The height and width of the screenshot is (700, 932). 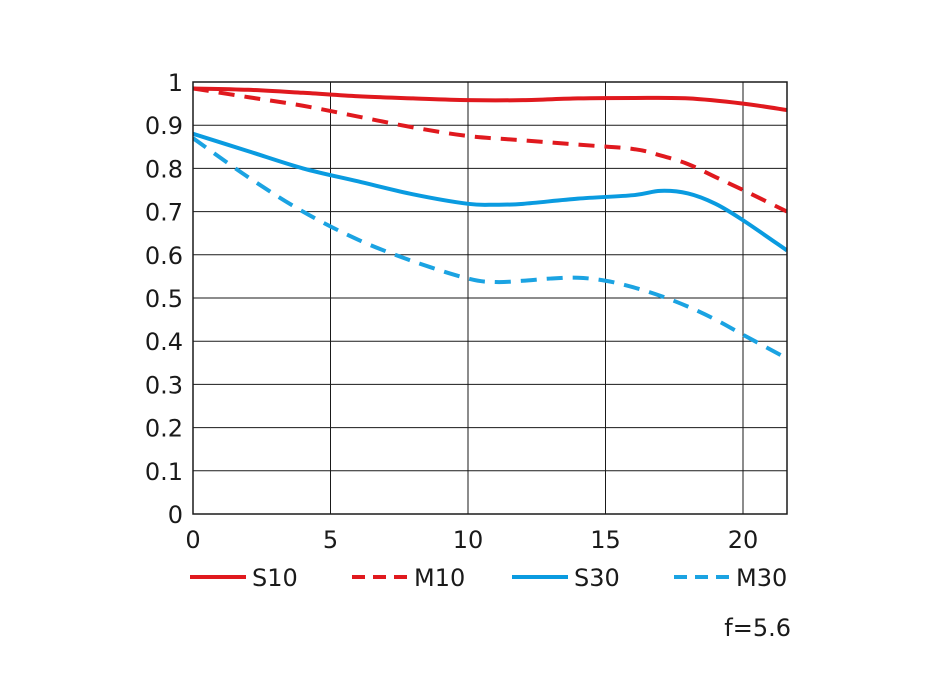 What do you see at coordinates (175, 515) in the screenshot?
I see `y-tick-label: 0` at bounding box center [175, 515].